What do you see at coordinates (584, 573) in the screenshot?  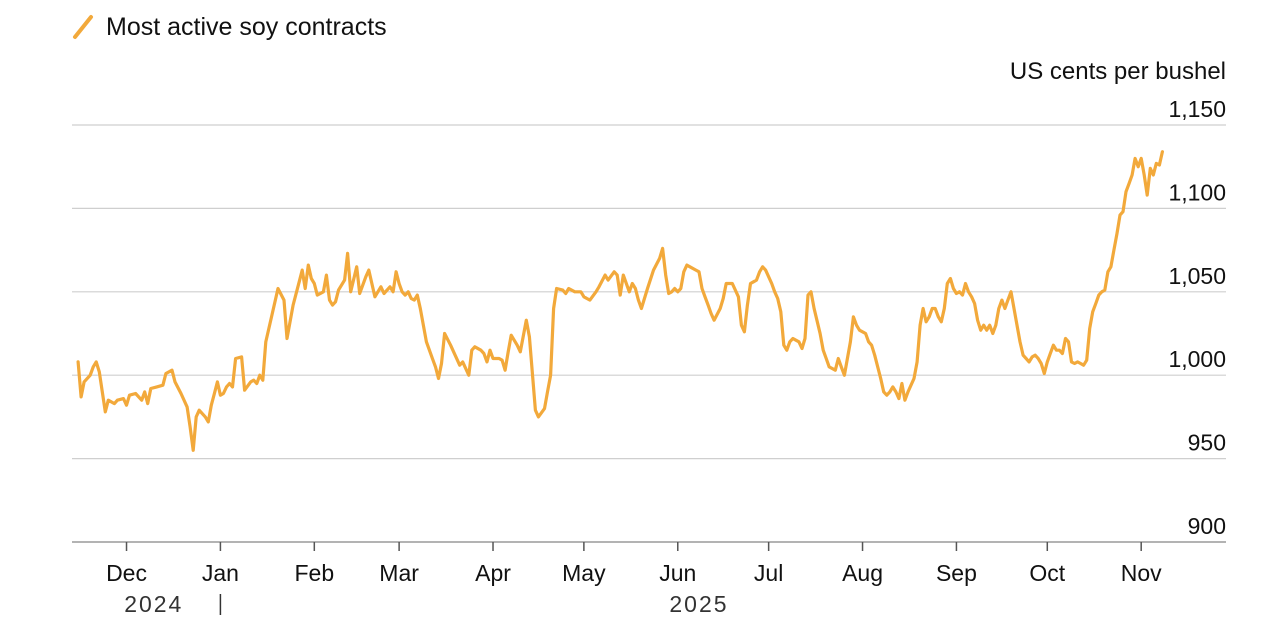 I see `x-tick-label-may: May` at bounding box center [584, 573].